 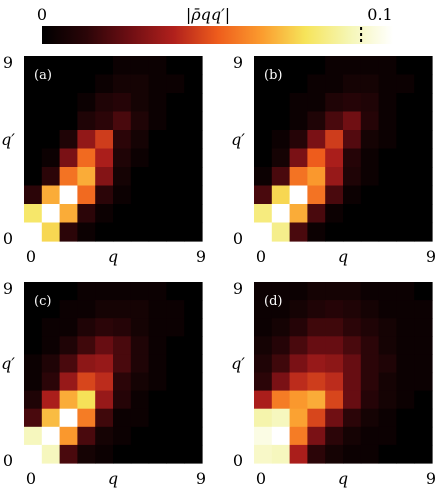 What do you see at coordinates (379, 14) in the screenshot?
I see `colorbar-max-label: 0.1` at bounding box center [379, 14].